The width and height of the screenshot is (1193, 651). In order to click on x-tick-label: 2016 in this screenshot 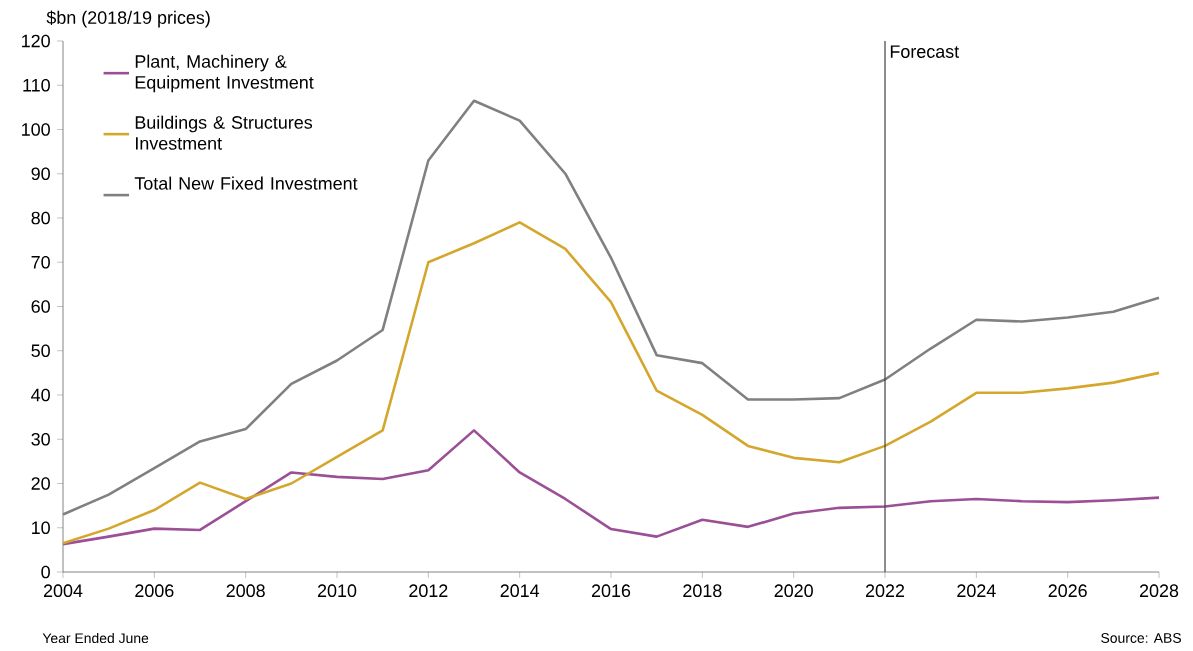, I will do `click(611, 591)`.